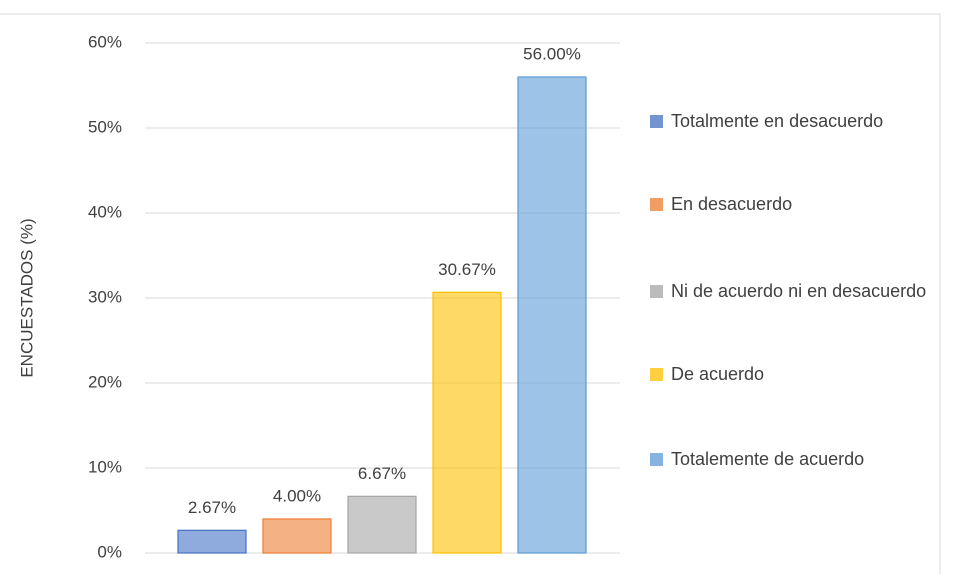 The image size is (955, 574). What do you see at coordinates (105, 296) in the screenshot?
I see `y-tick-label: 30%` at bounding box center [105, 296].